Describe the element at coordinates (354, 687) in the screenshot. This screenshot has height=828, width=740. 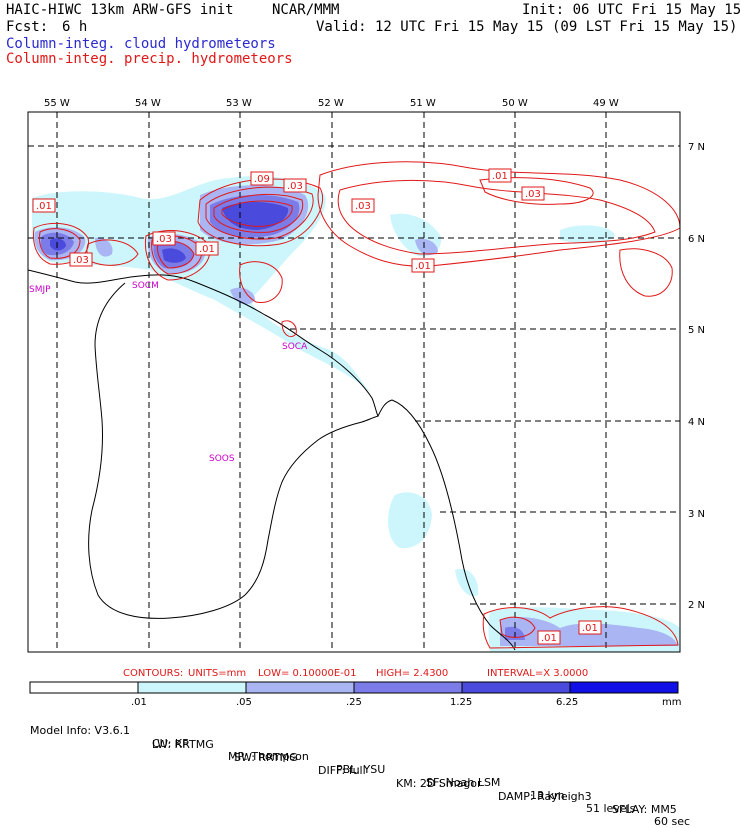
I see `colorbar` at that location.